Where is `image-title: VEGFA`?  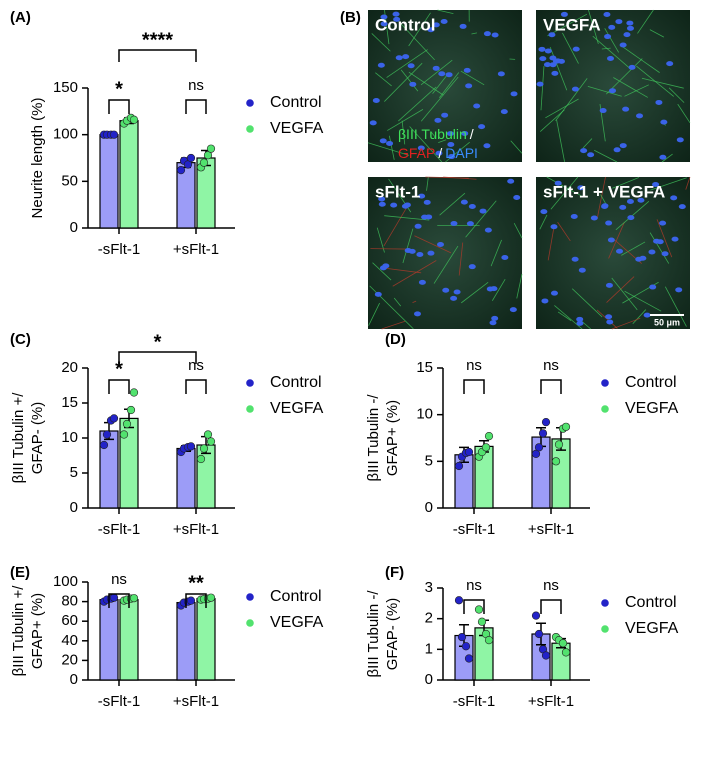 image-title: VEGFA is located at coordinates (572, 24).